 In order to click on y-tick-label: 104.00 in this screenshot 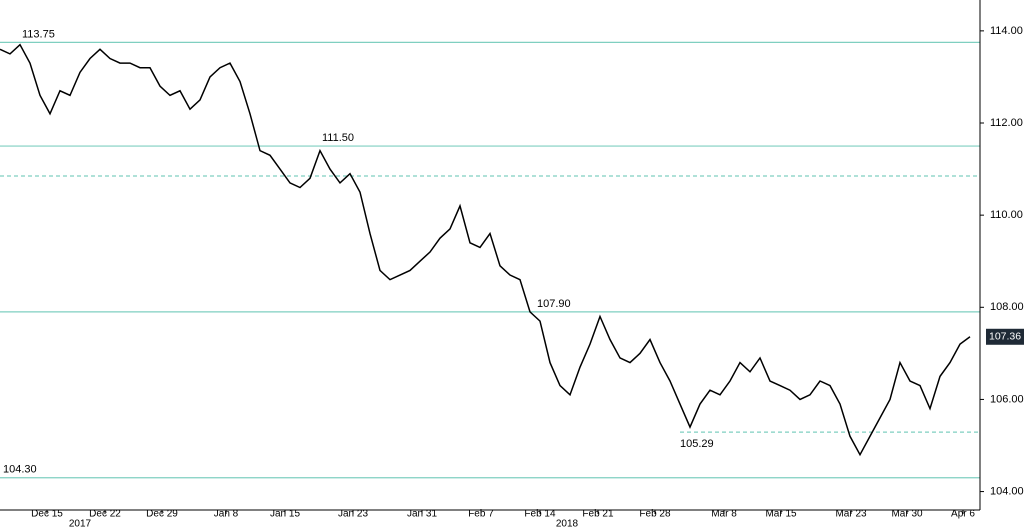, I will do `click(1007, 491)`.